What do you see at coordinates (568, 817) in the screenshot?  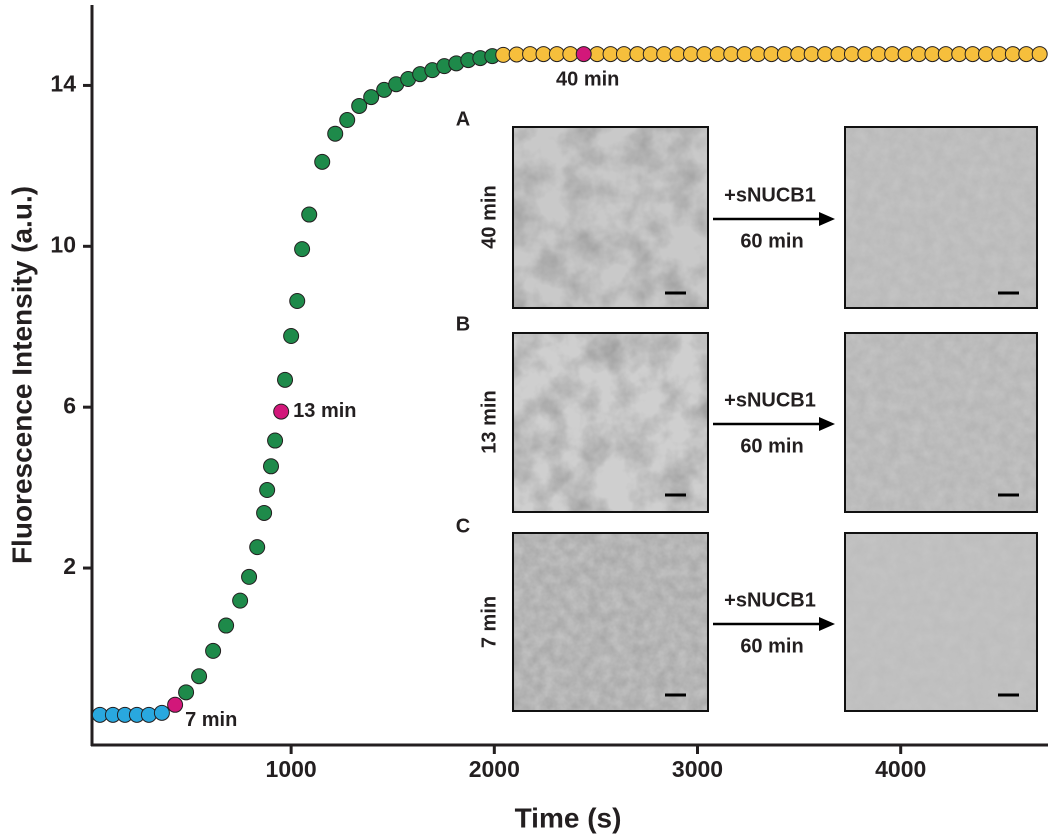 I see `x-axis-title: Time (s)` at bounding box center [568, 817].